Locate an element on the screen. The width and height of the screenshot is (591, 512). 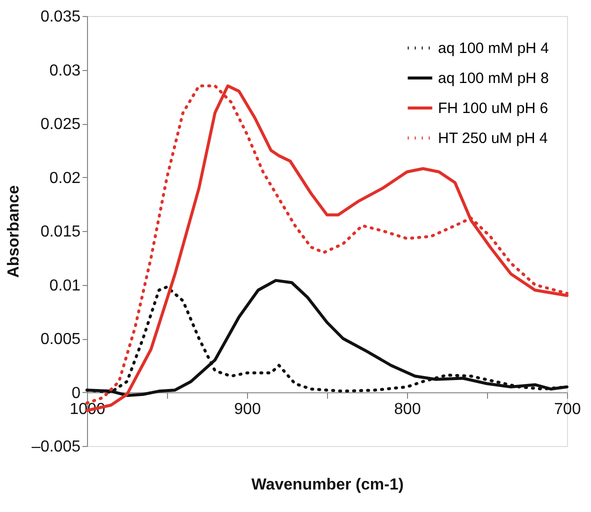
y-axis-title: Absorbance is located at coordinates (14, 231).